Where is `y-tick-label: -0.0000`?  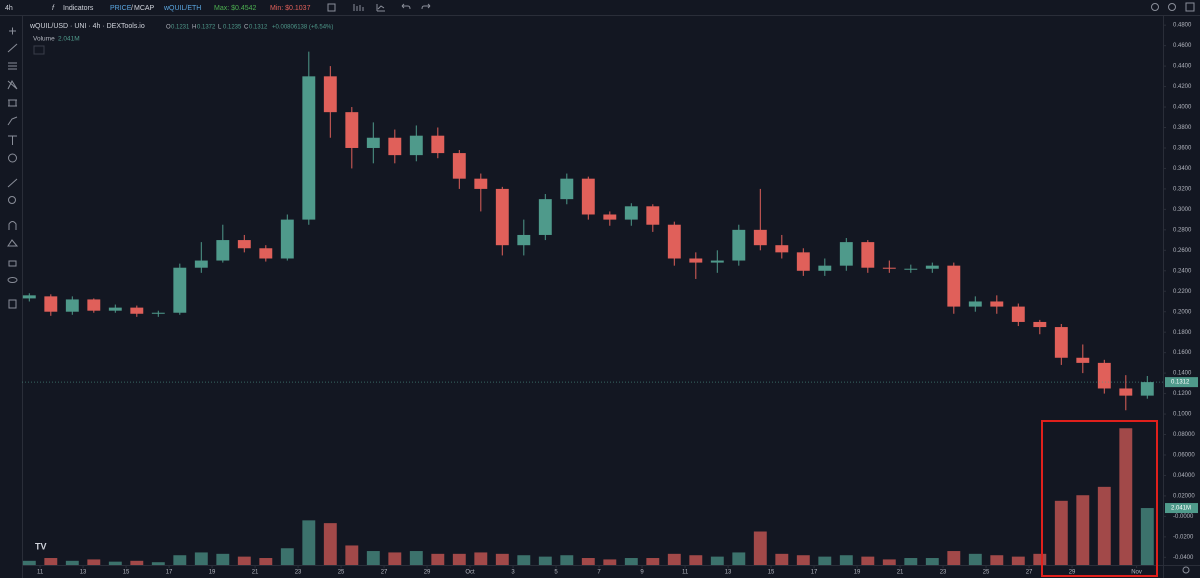
y-tick-label: -0.0000 is located at coordinates (1183, 517).